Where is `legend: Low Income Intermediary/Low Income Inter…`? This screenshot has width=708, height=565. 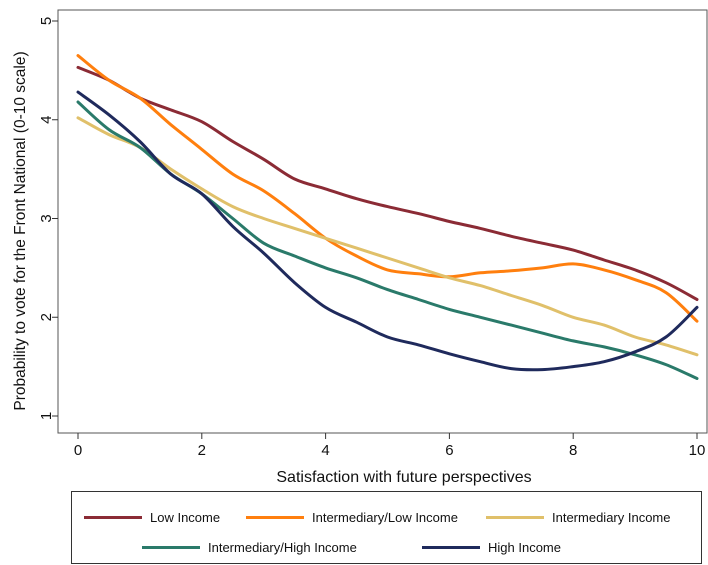
legend: Low Income Intermediary/Low Income Inter… is located at coordinates (386, 527).